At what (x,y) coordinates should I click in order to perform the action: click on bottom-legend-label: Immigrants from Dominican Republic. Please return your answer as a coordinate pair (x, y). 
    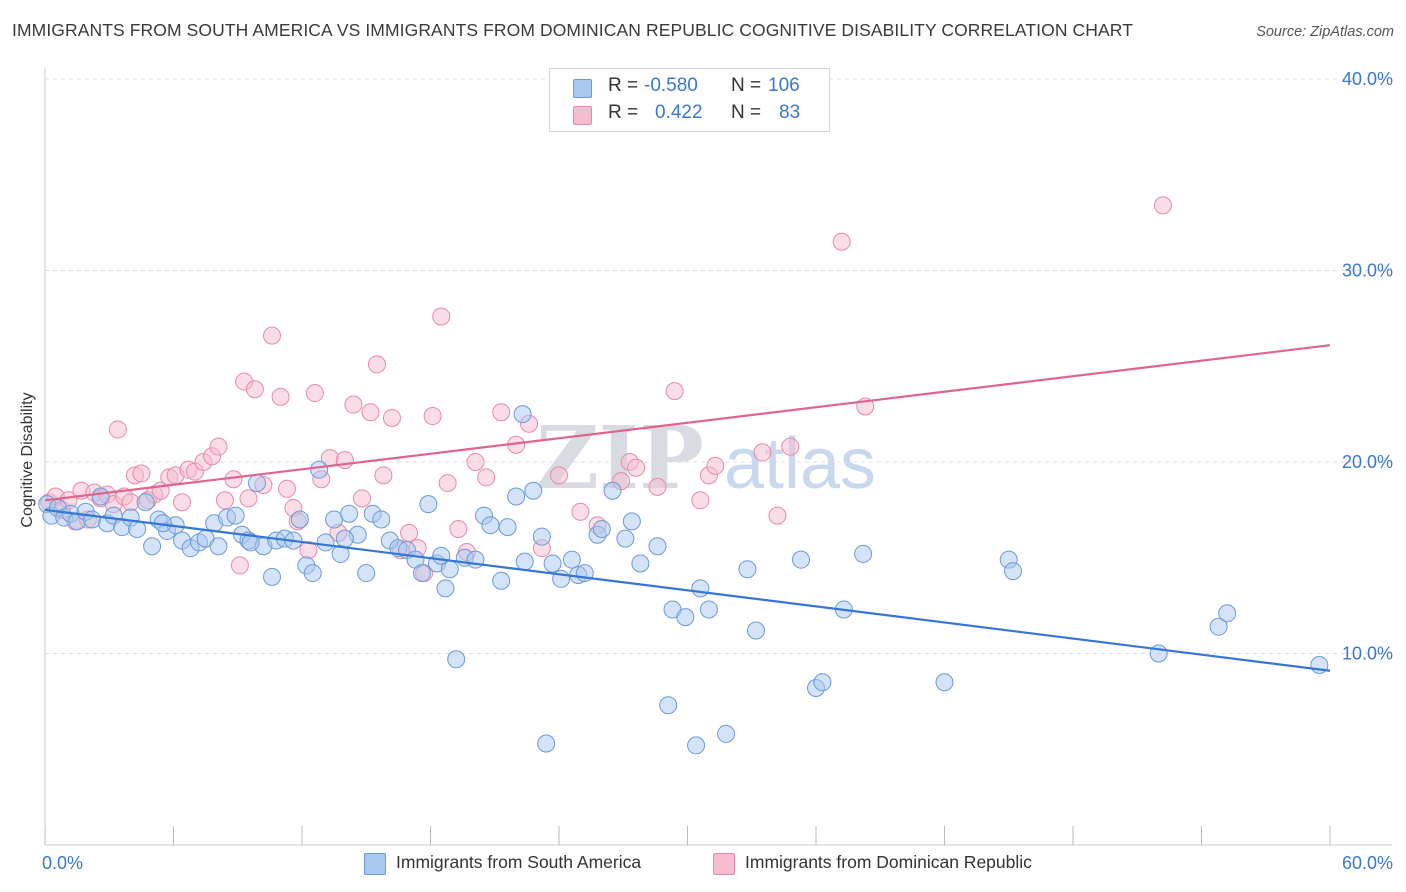
    Looking at the image, I should click on (888, 862).